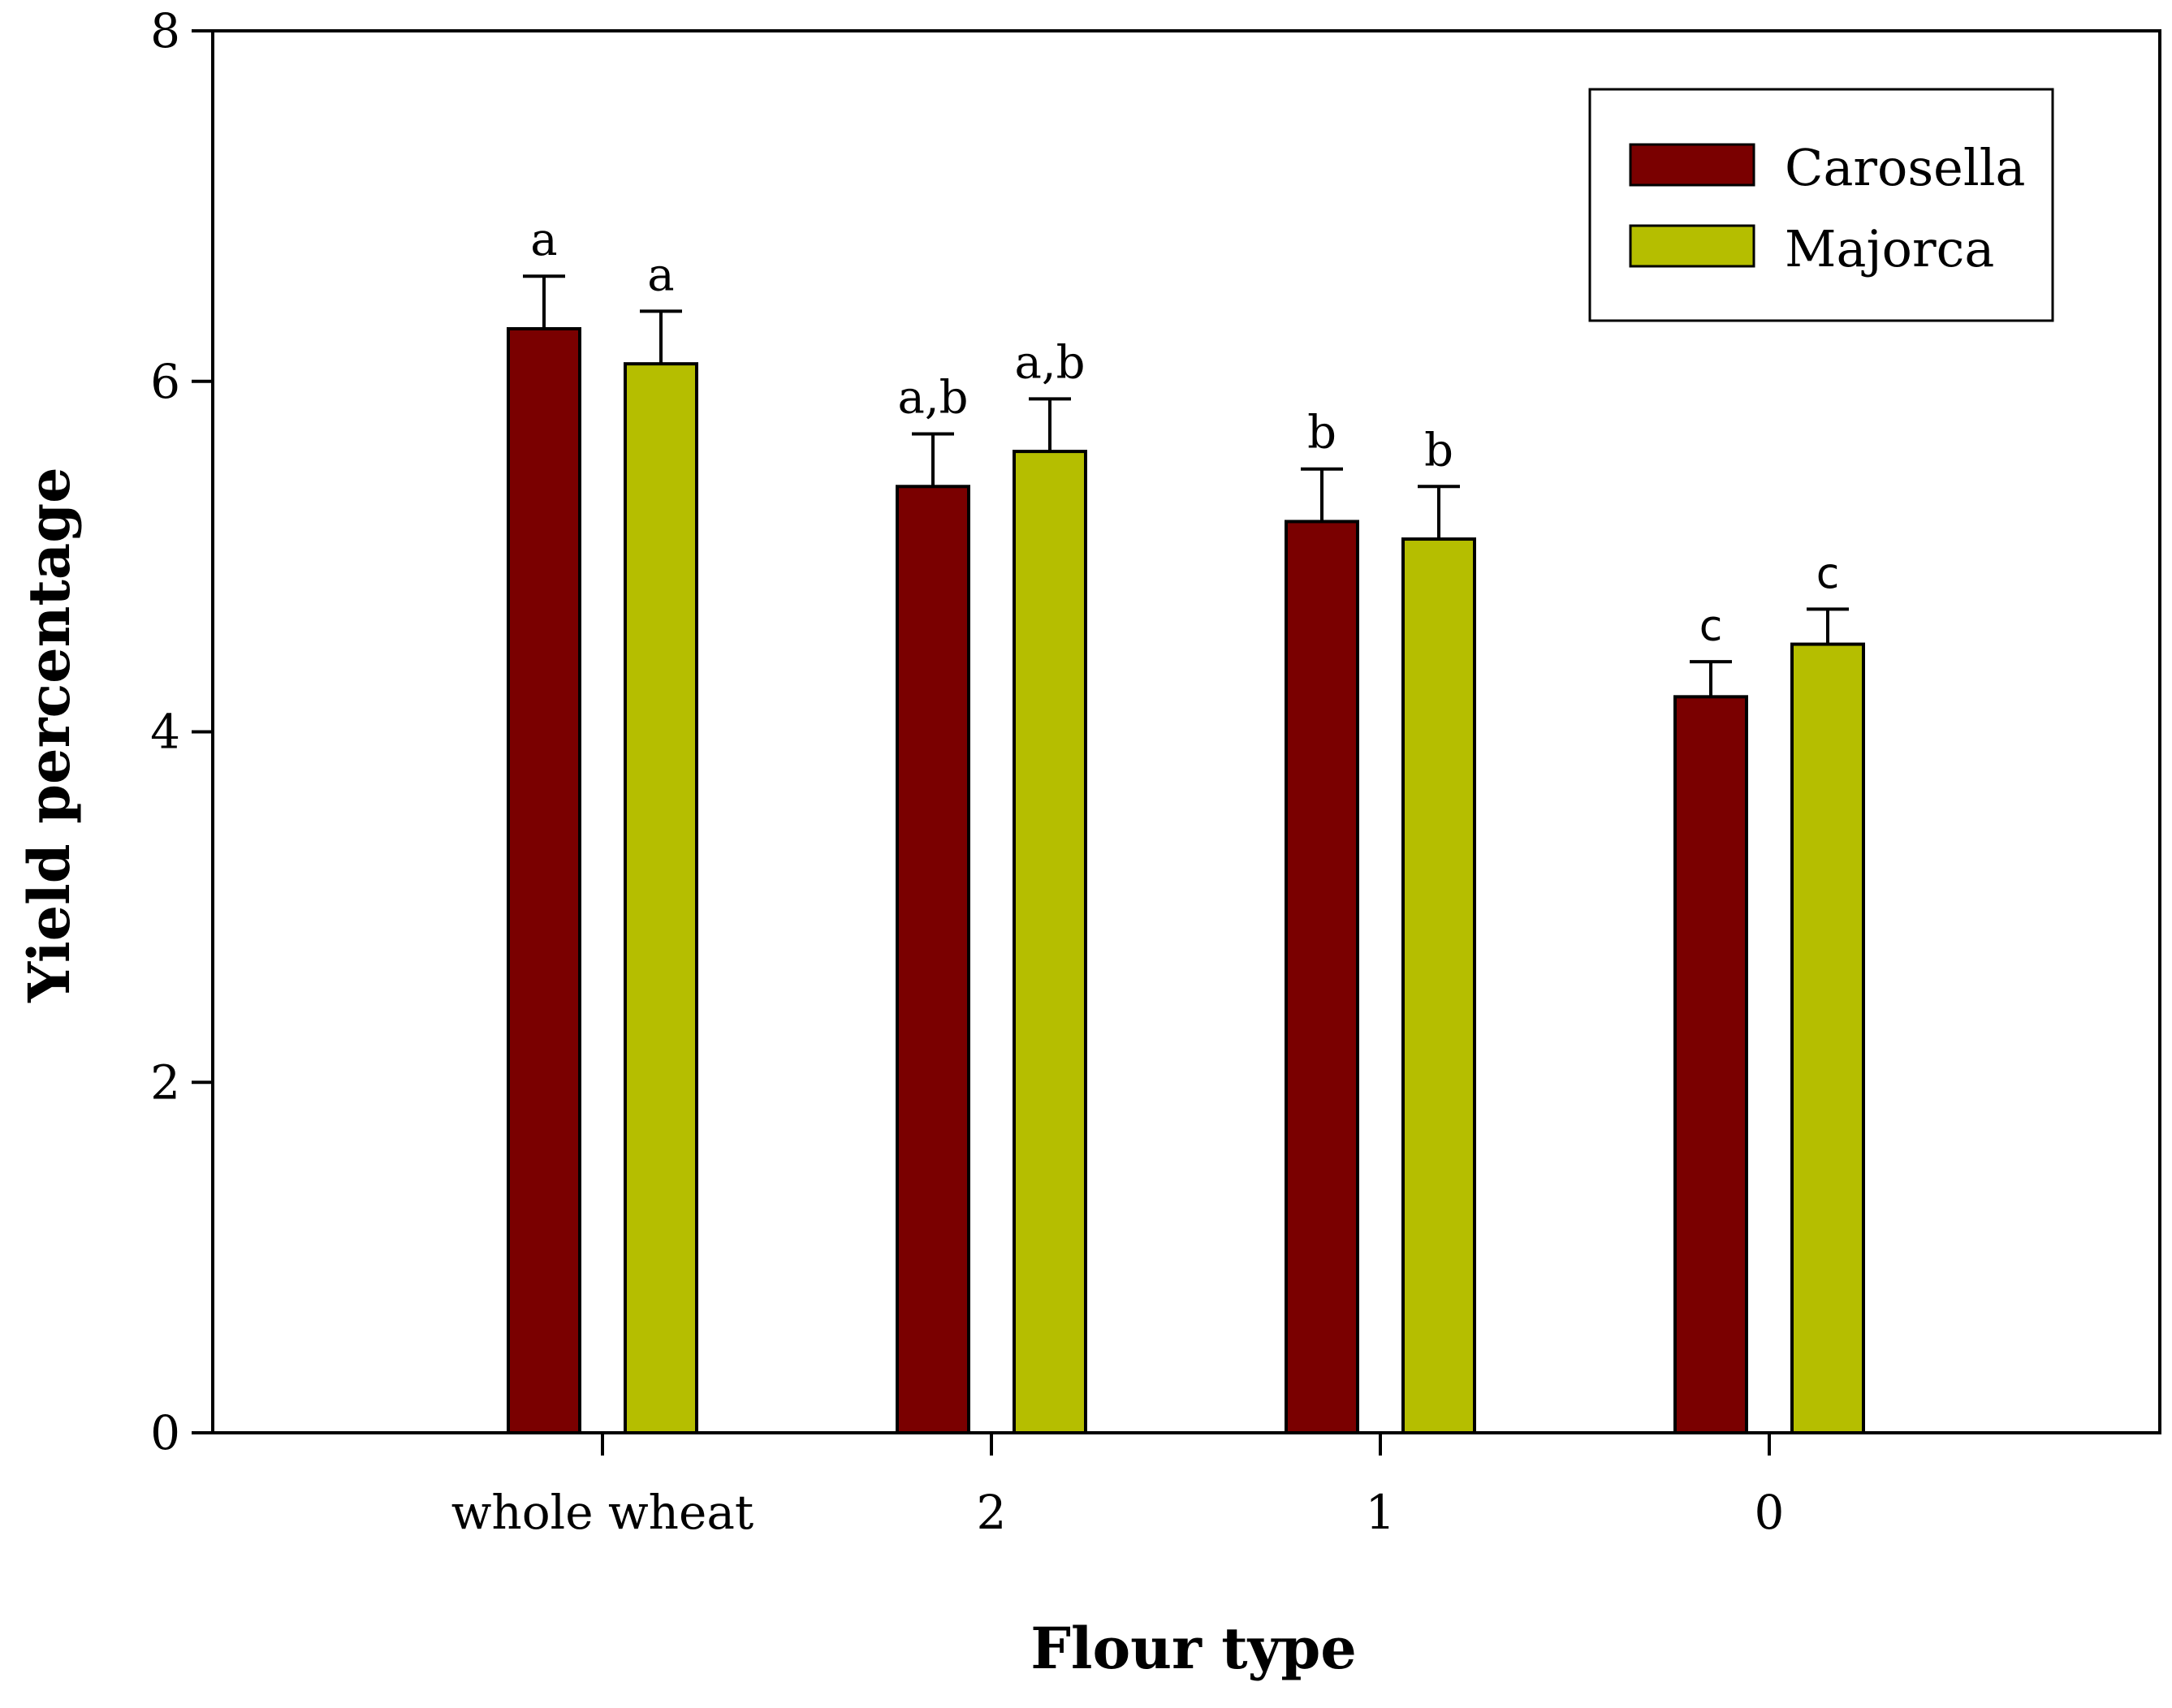 This screenshot has height=1708, width=2172. Describe the element at coordinates (1193, 1648) in the screenshot. I see `x-axis-title: Flour type` at that location.